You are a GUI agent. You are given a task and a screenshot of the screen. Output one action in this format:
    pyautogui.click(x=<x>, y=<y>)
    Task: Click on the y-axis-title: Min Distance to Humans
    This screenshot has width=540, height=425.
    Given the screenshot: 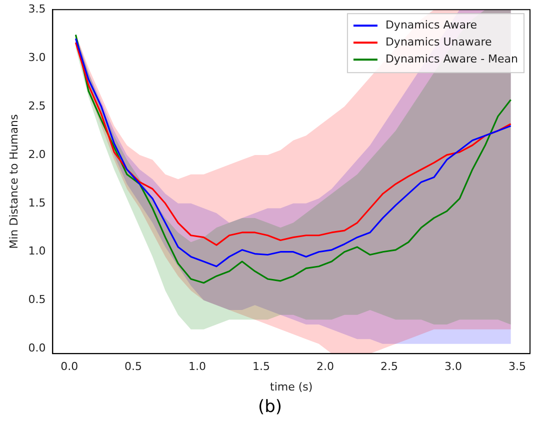 What is the action you would take?
    pyautogui.click(x=13, y=181)
    